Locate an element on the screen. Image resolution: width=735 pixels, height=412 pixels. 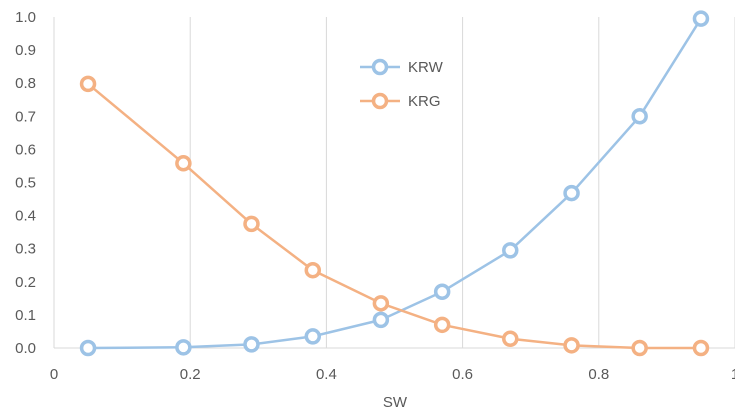
y-tick-label: 0.2 is located at coordinates (25, 282).